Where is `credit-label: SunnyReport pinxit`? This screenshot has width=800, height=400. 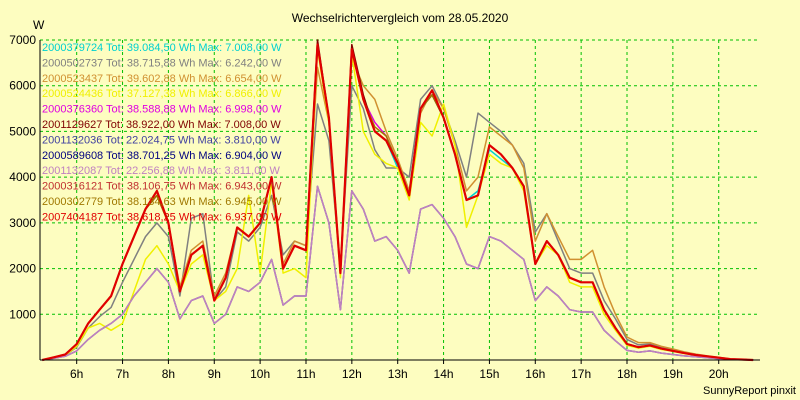
credit-label: SunnyReport pinxit is located at coordinates (749, 391).